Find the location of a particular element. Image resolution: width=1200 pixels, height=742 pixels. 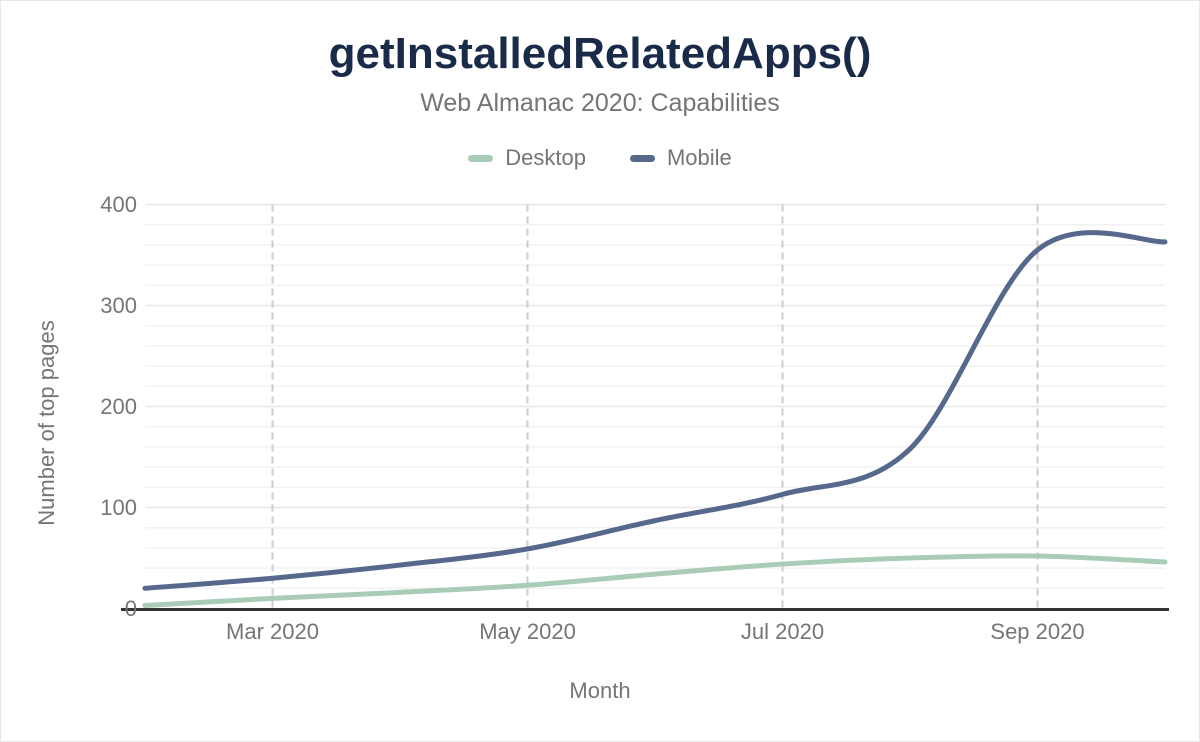

x-tick-label: Sep 2020 is located at coordinates (1037, 631).